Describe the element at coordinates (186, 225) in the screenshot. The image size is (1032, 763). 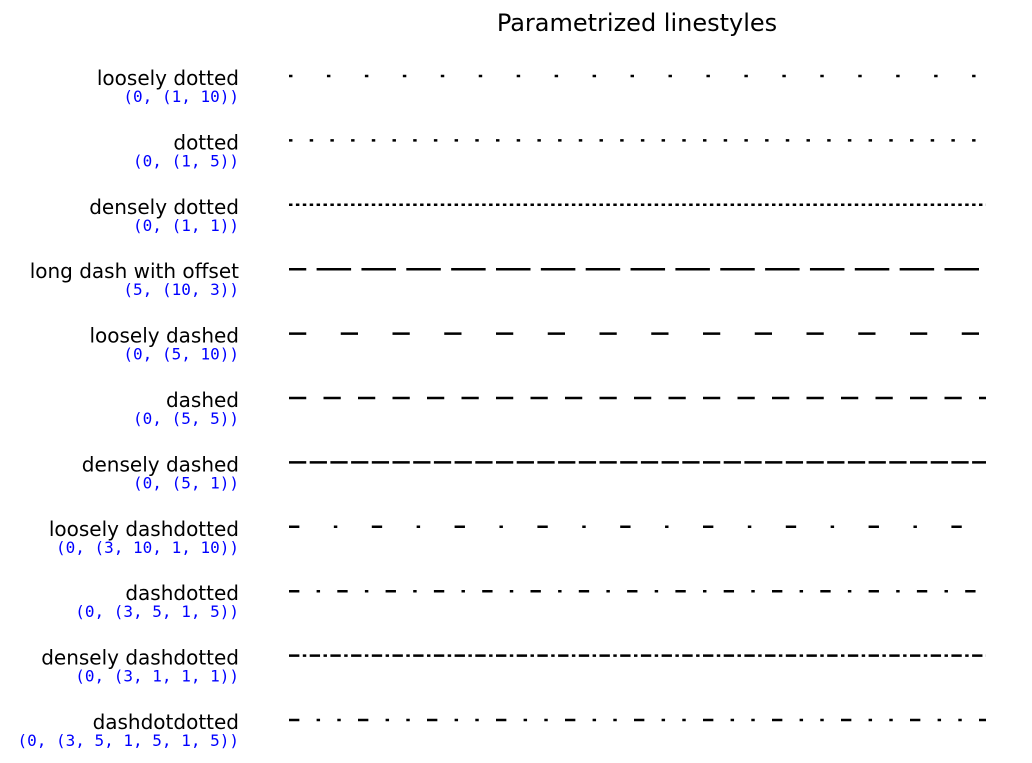
I see `linestyle-code-label: (0, (1, 1))` at that location.